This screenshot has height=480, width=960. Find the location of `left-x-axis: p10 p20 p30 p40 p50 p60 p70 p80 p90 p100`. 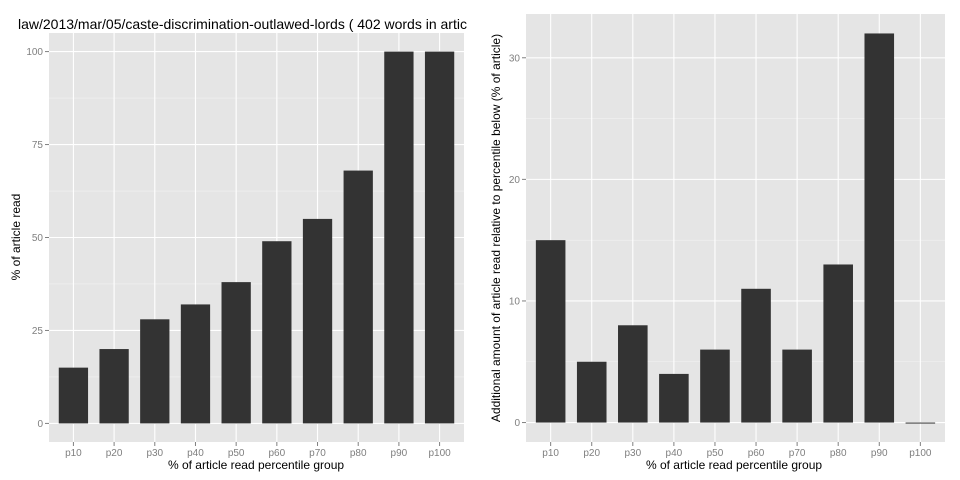

left-x-axis: p10 p20 p30 p40 p50 p60 p70 p80 p90 p100 is located at coordinates (258, 450).